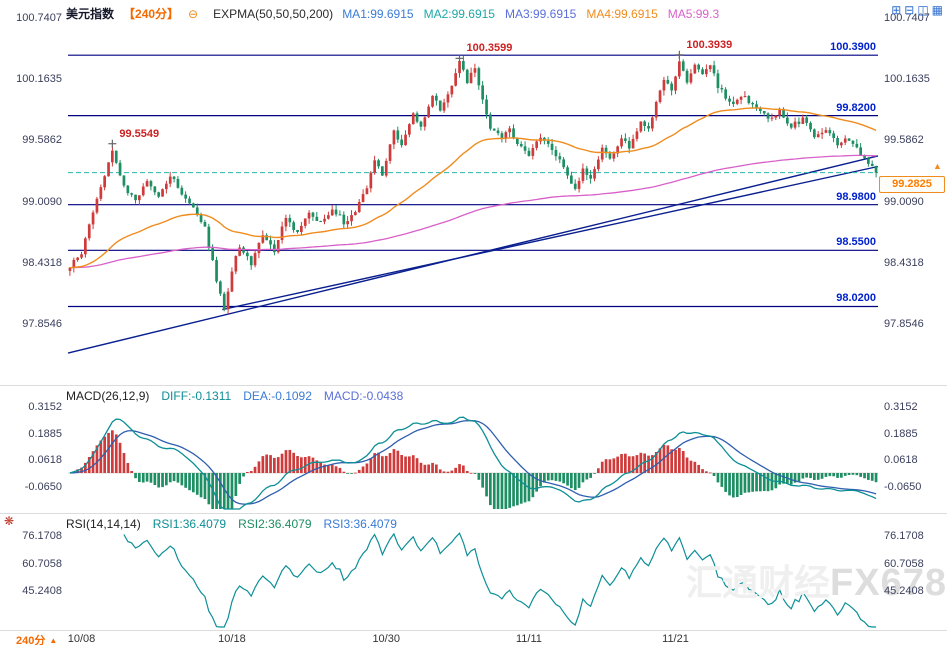 Image resolution: width=947 pixels, height=645 pixels. I want to click on expand-arrow-icon: ▲, so click(53, 640).